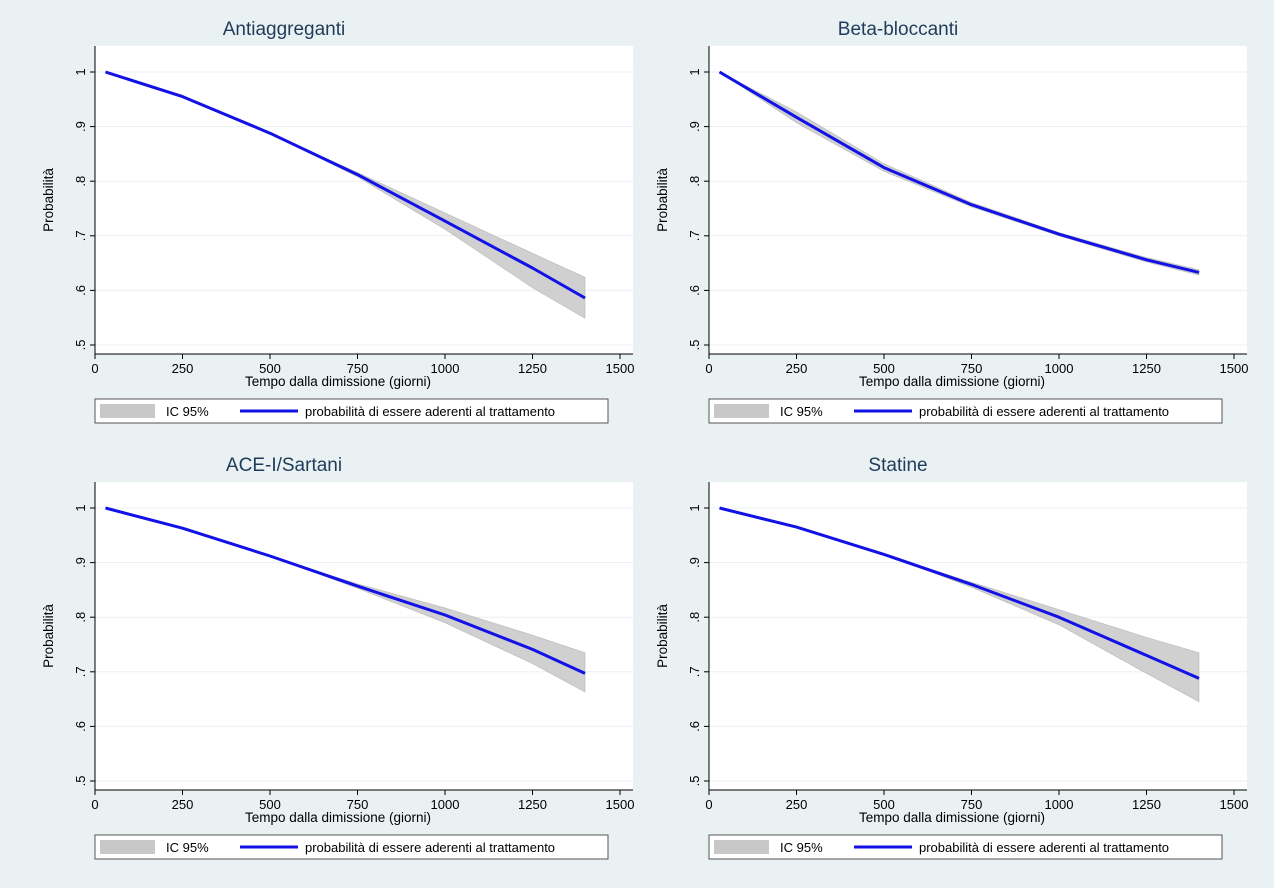 The width and height of the screenshot is (1274, 888). What do you see at coordinates (898, 29) in the screenshot?
I see `chart-title: Beta-bloccanti` at bounding box center [898, 29].